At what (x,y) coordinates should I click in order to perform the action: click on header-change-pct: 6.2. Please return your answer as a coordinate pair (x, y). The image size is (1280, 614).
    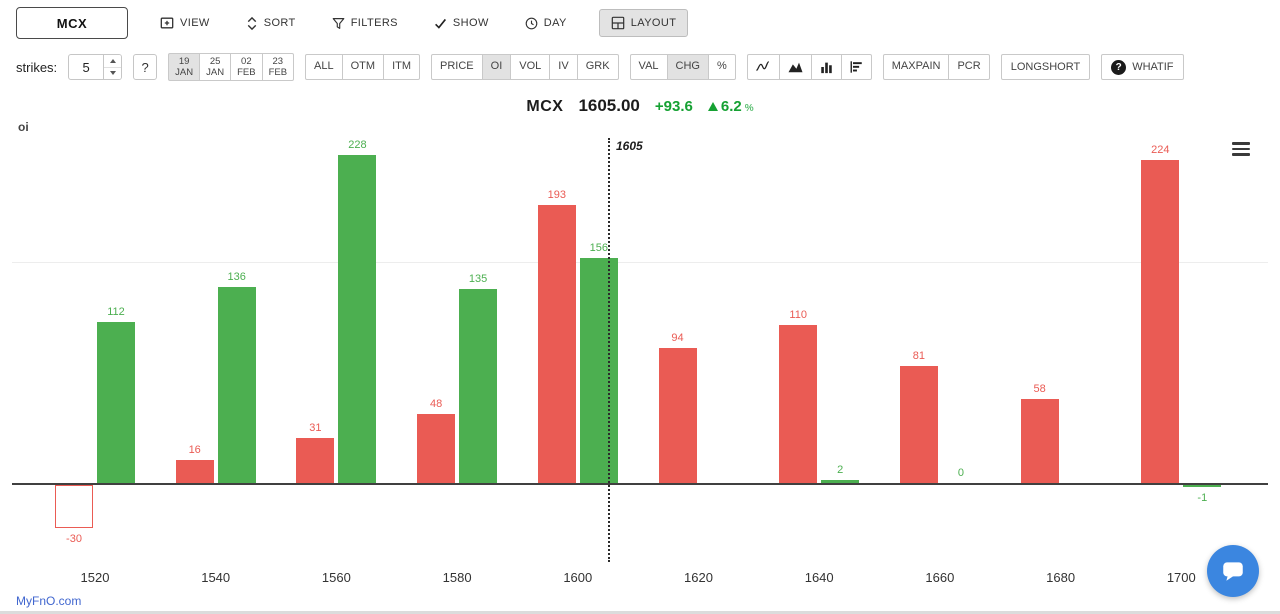
    Looking at the image, I should click on (731, 106).